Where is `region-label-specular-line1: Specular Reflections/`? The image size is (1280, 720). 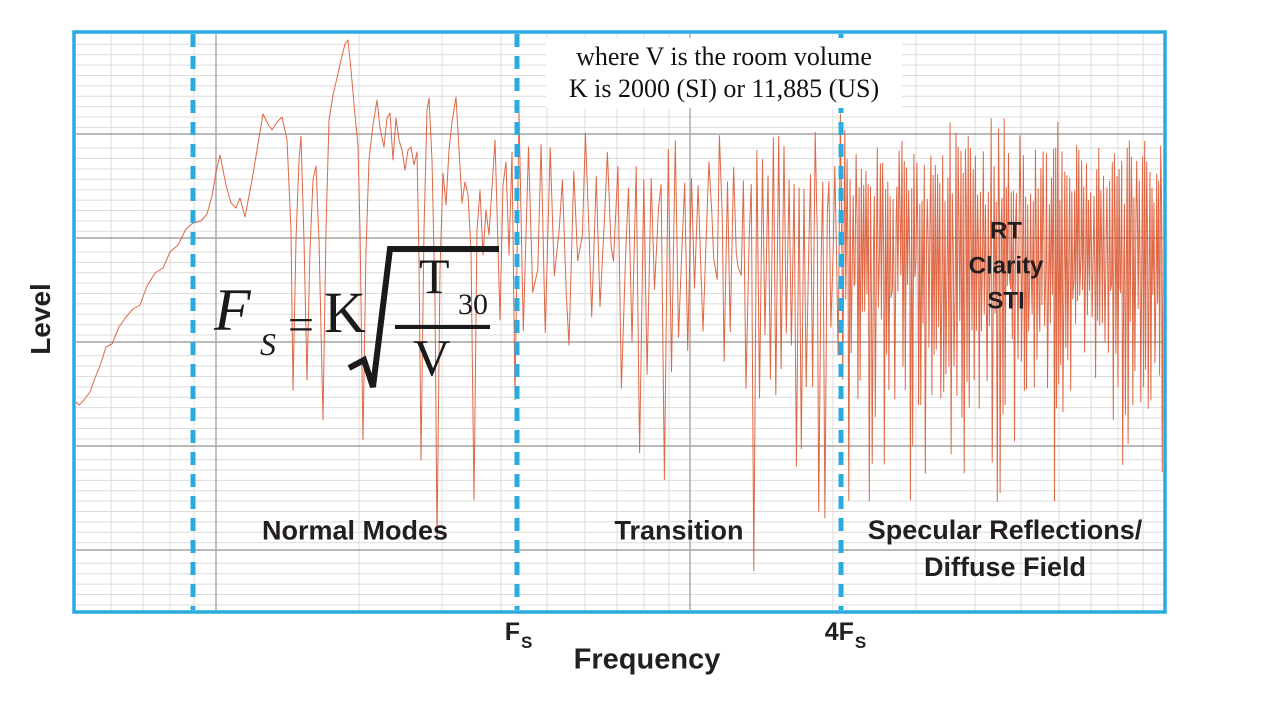
region-label-specular-line1: Specular Reflections/ is located at coordinates (1005, 530).